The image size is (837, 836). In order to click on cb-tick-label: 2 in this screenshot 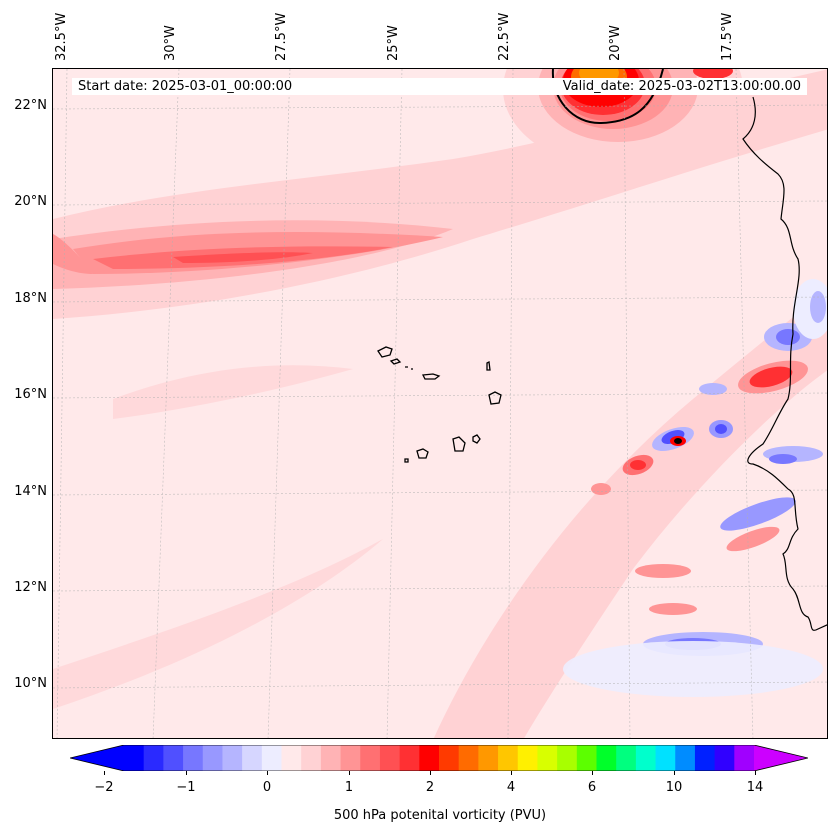, I will do `click(430, 787)`.